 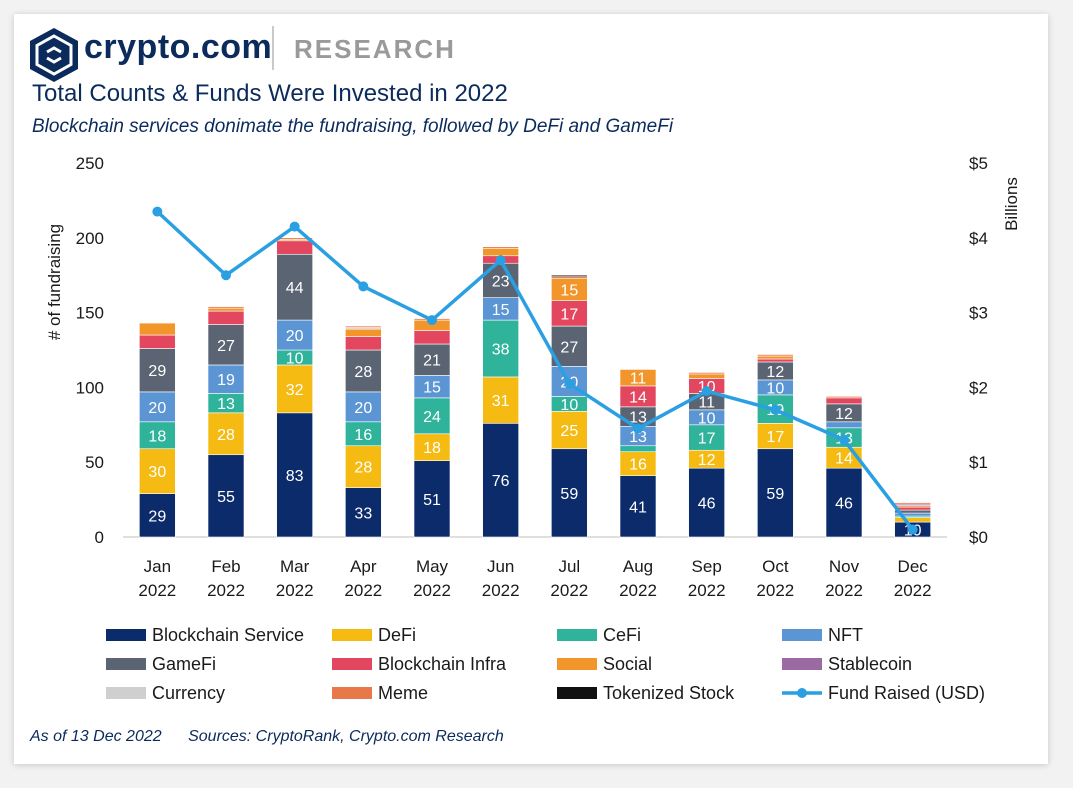 I want to click on section-label: RESEARCH, so click(x=375, y=49).